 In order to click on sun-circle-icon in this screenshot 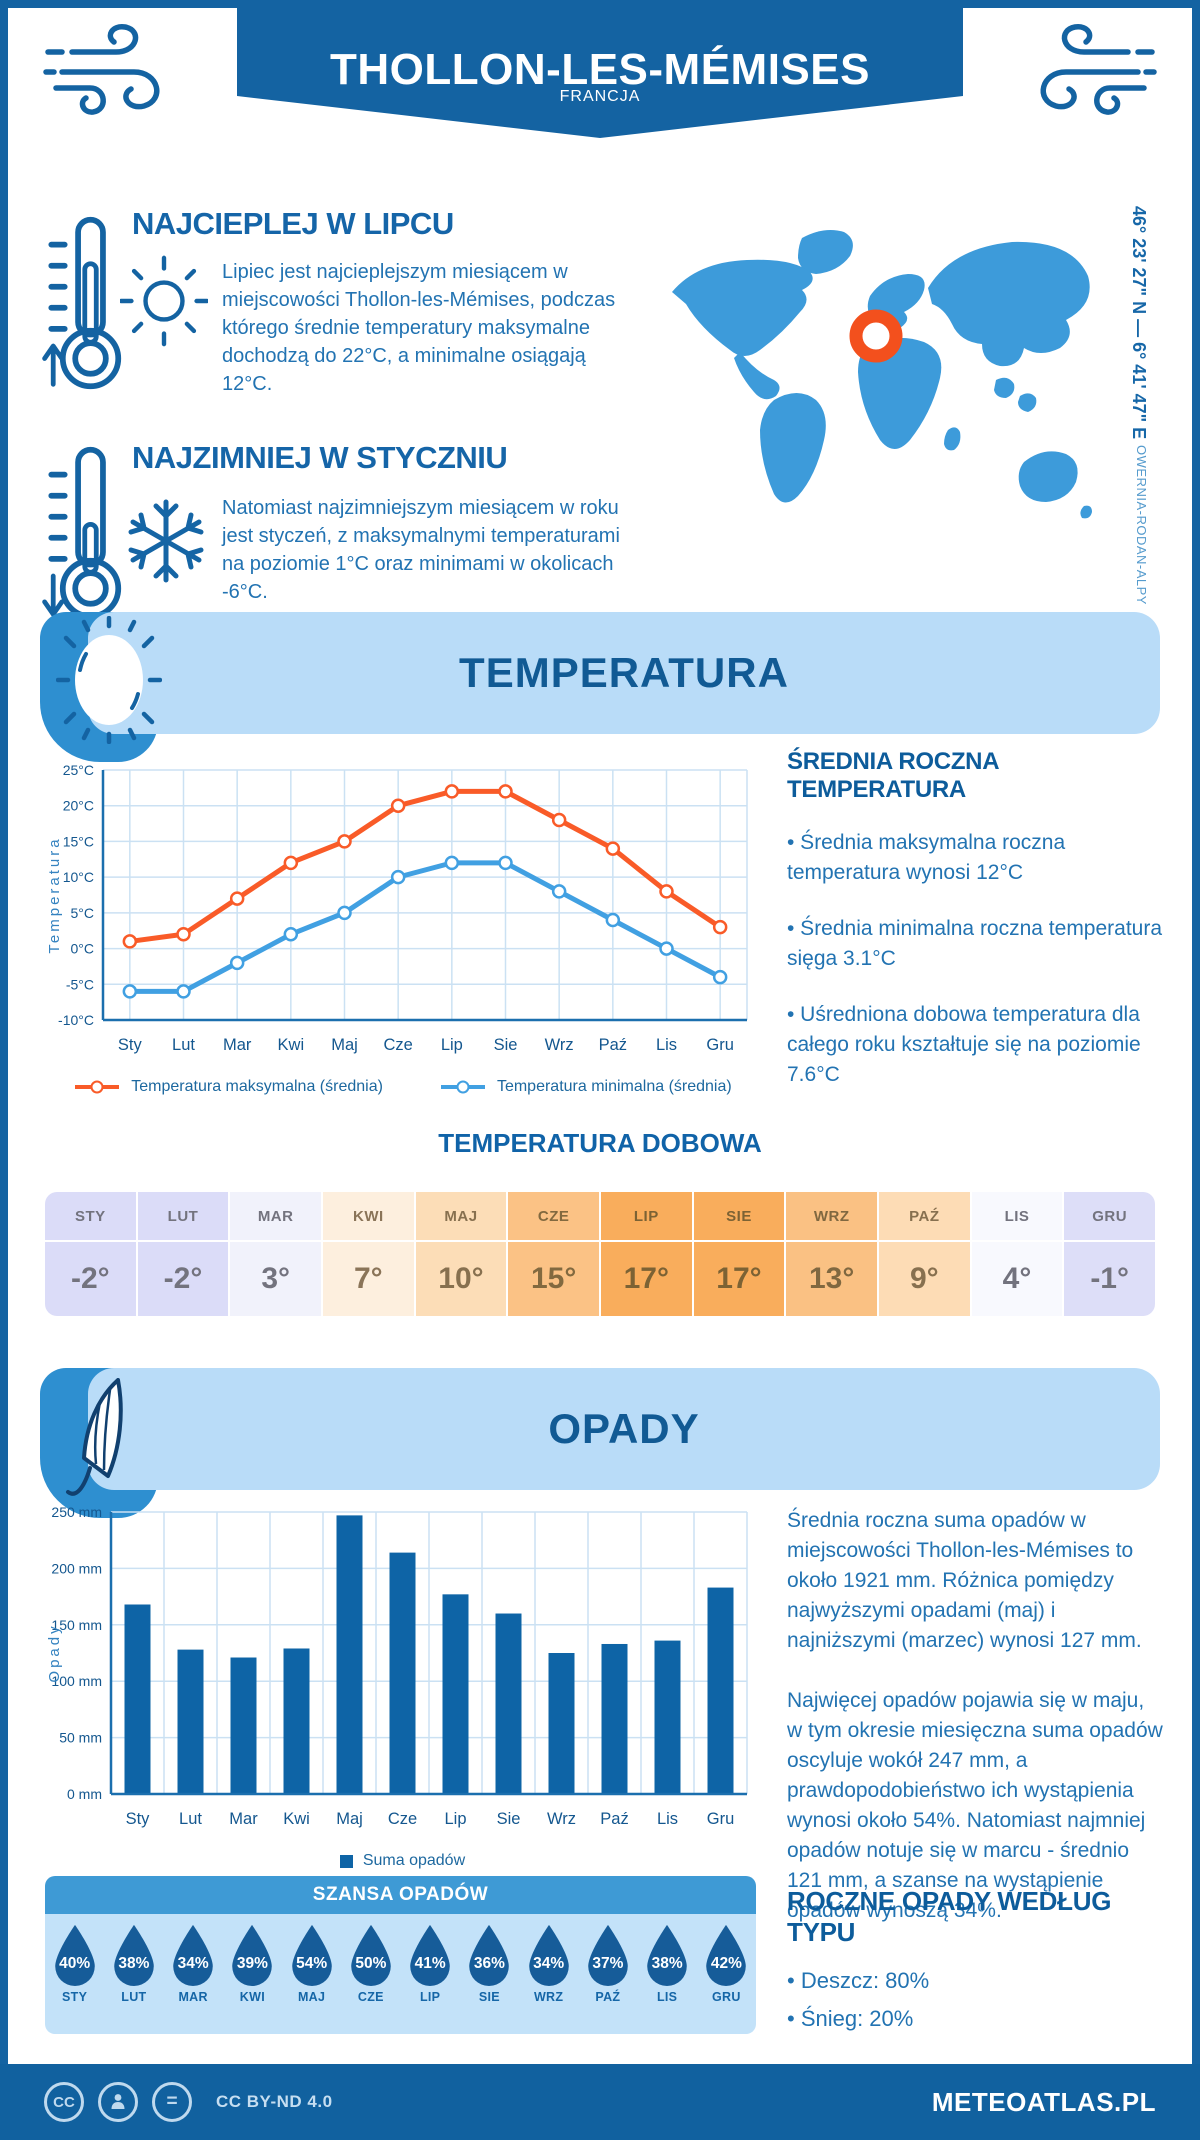, I will do `click(109, 680)`.